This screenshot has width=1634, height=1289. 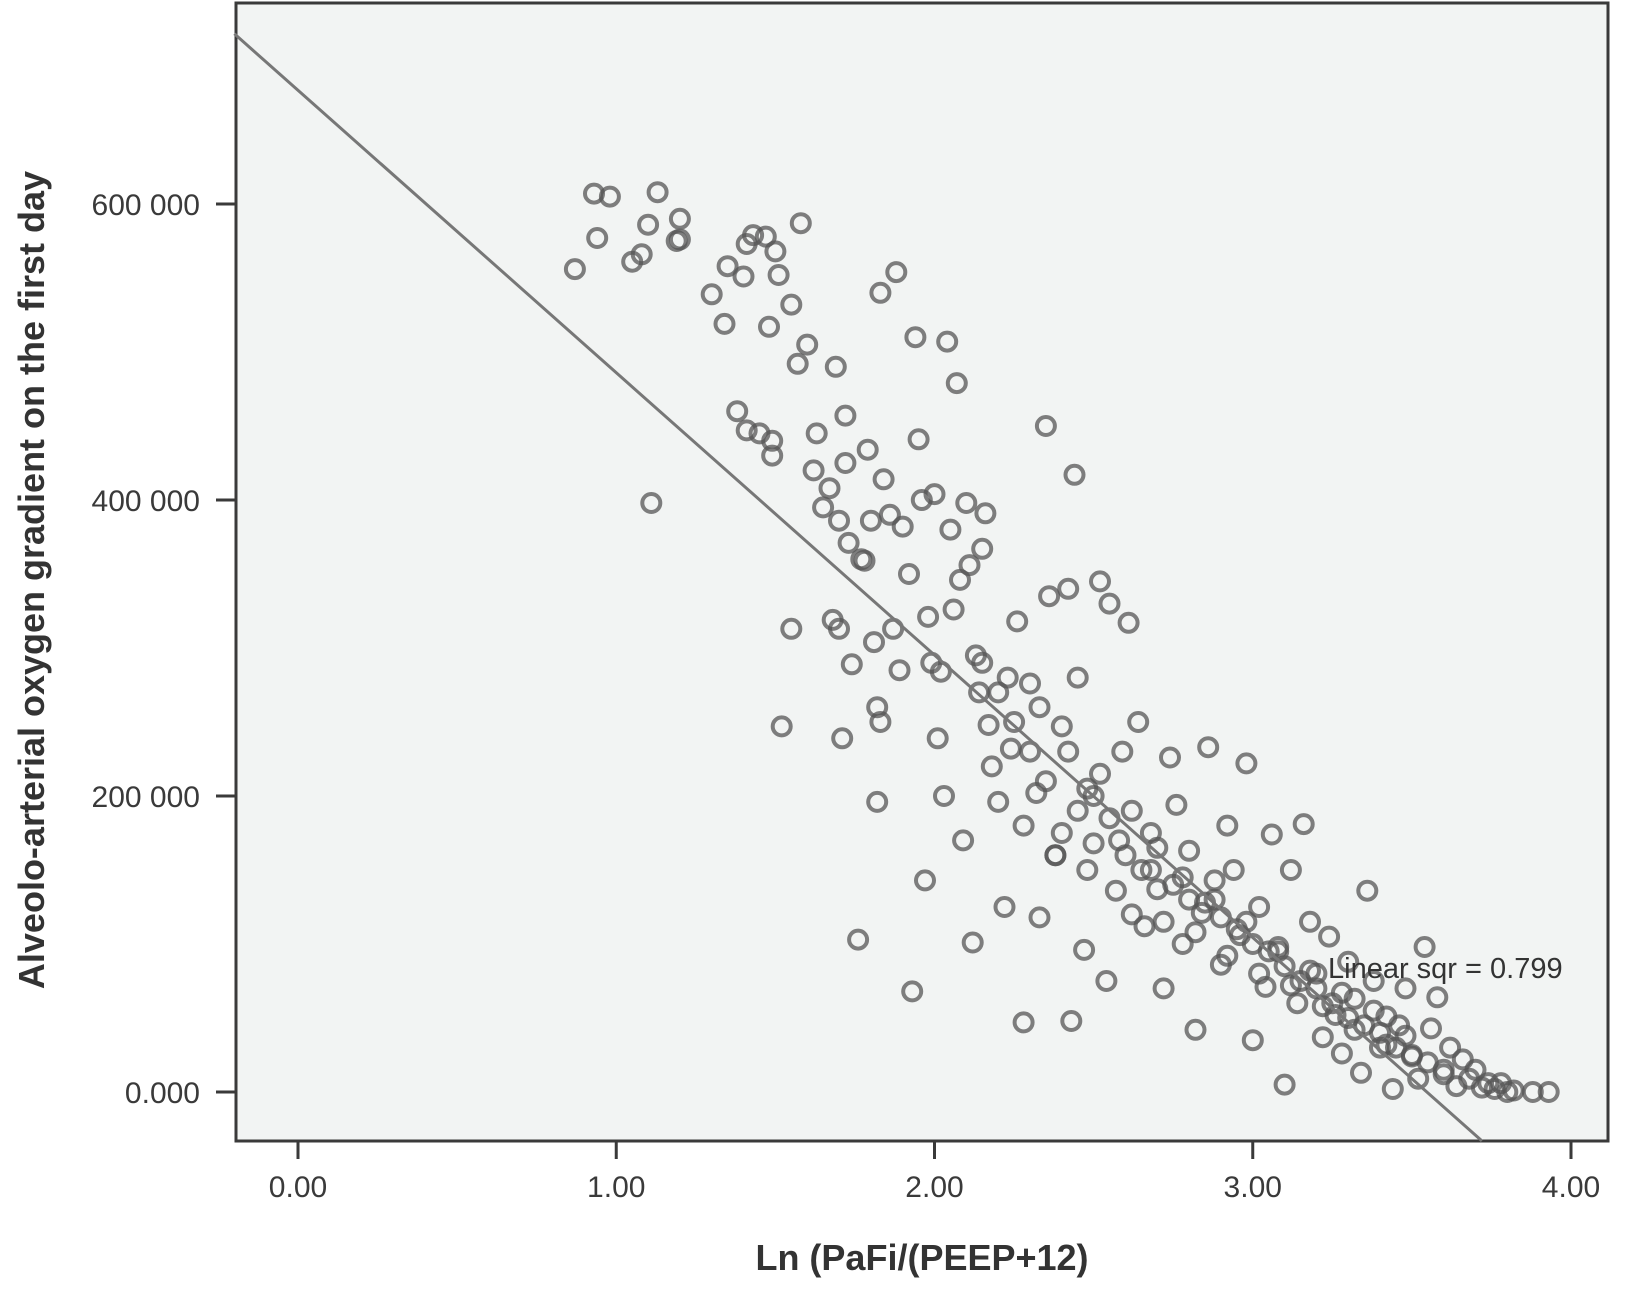 What do you see at coordinates (934, 1187) in the screenshot?
I see `x-tick-label: 2.00` at bounding box center [934, 1187].